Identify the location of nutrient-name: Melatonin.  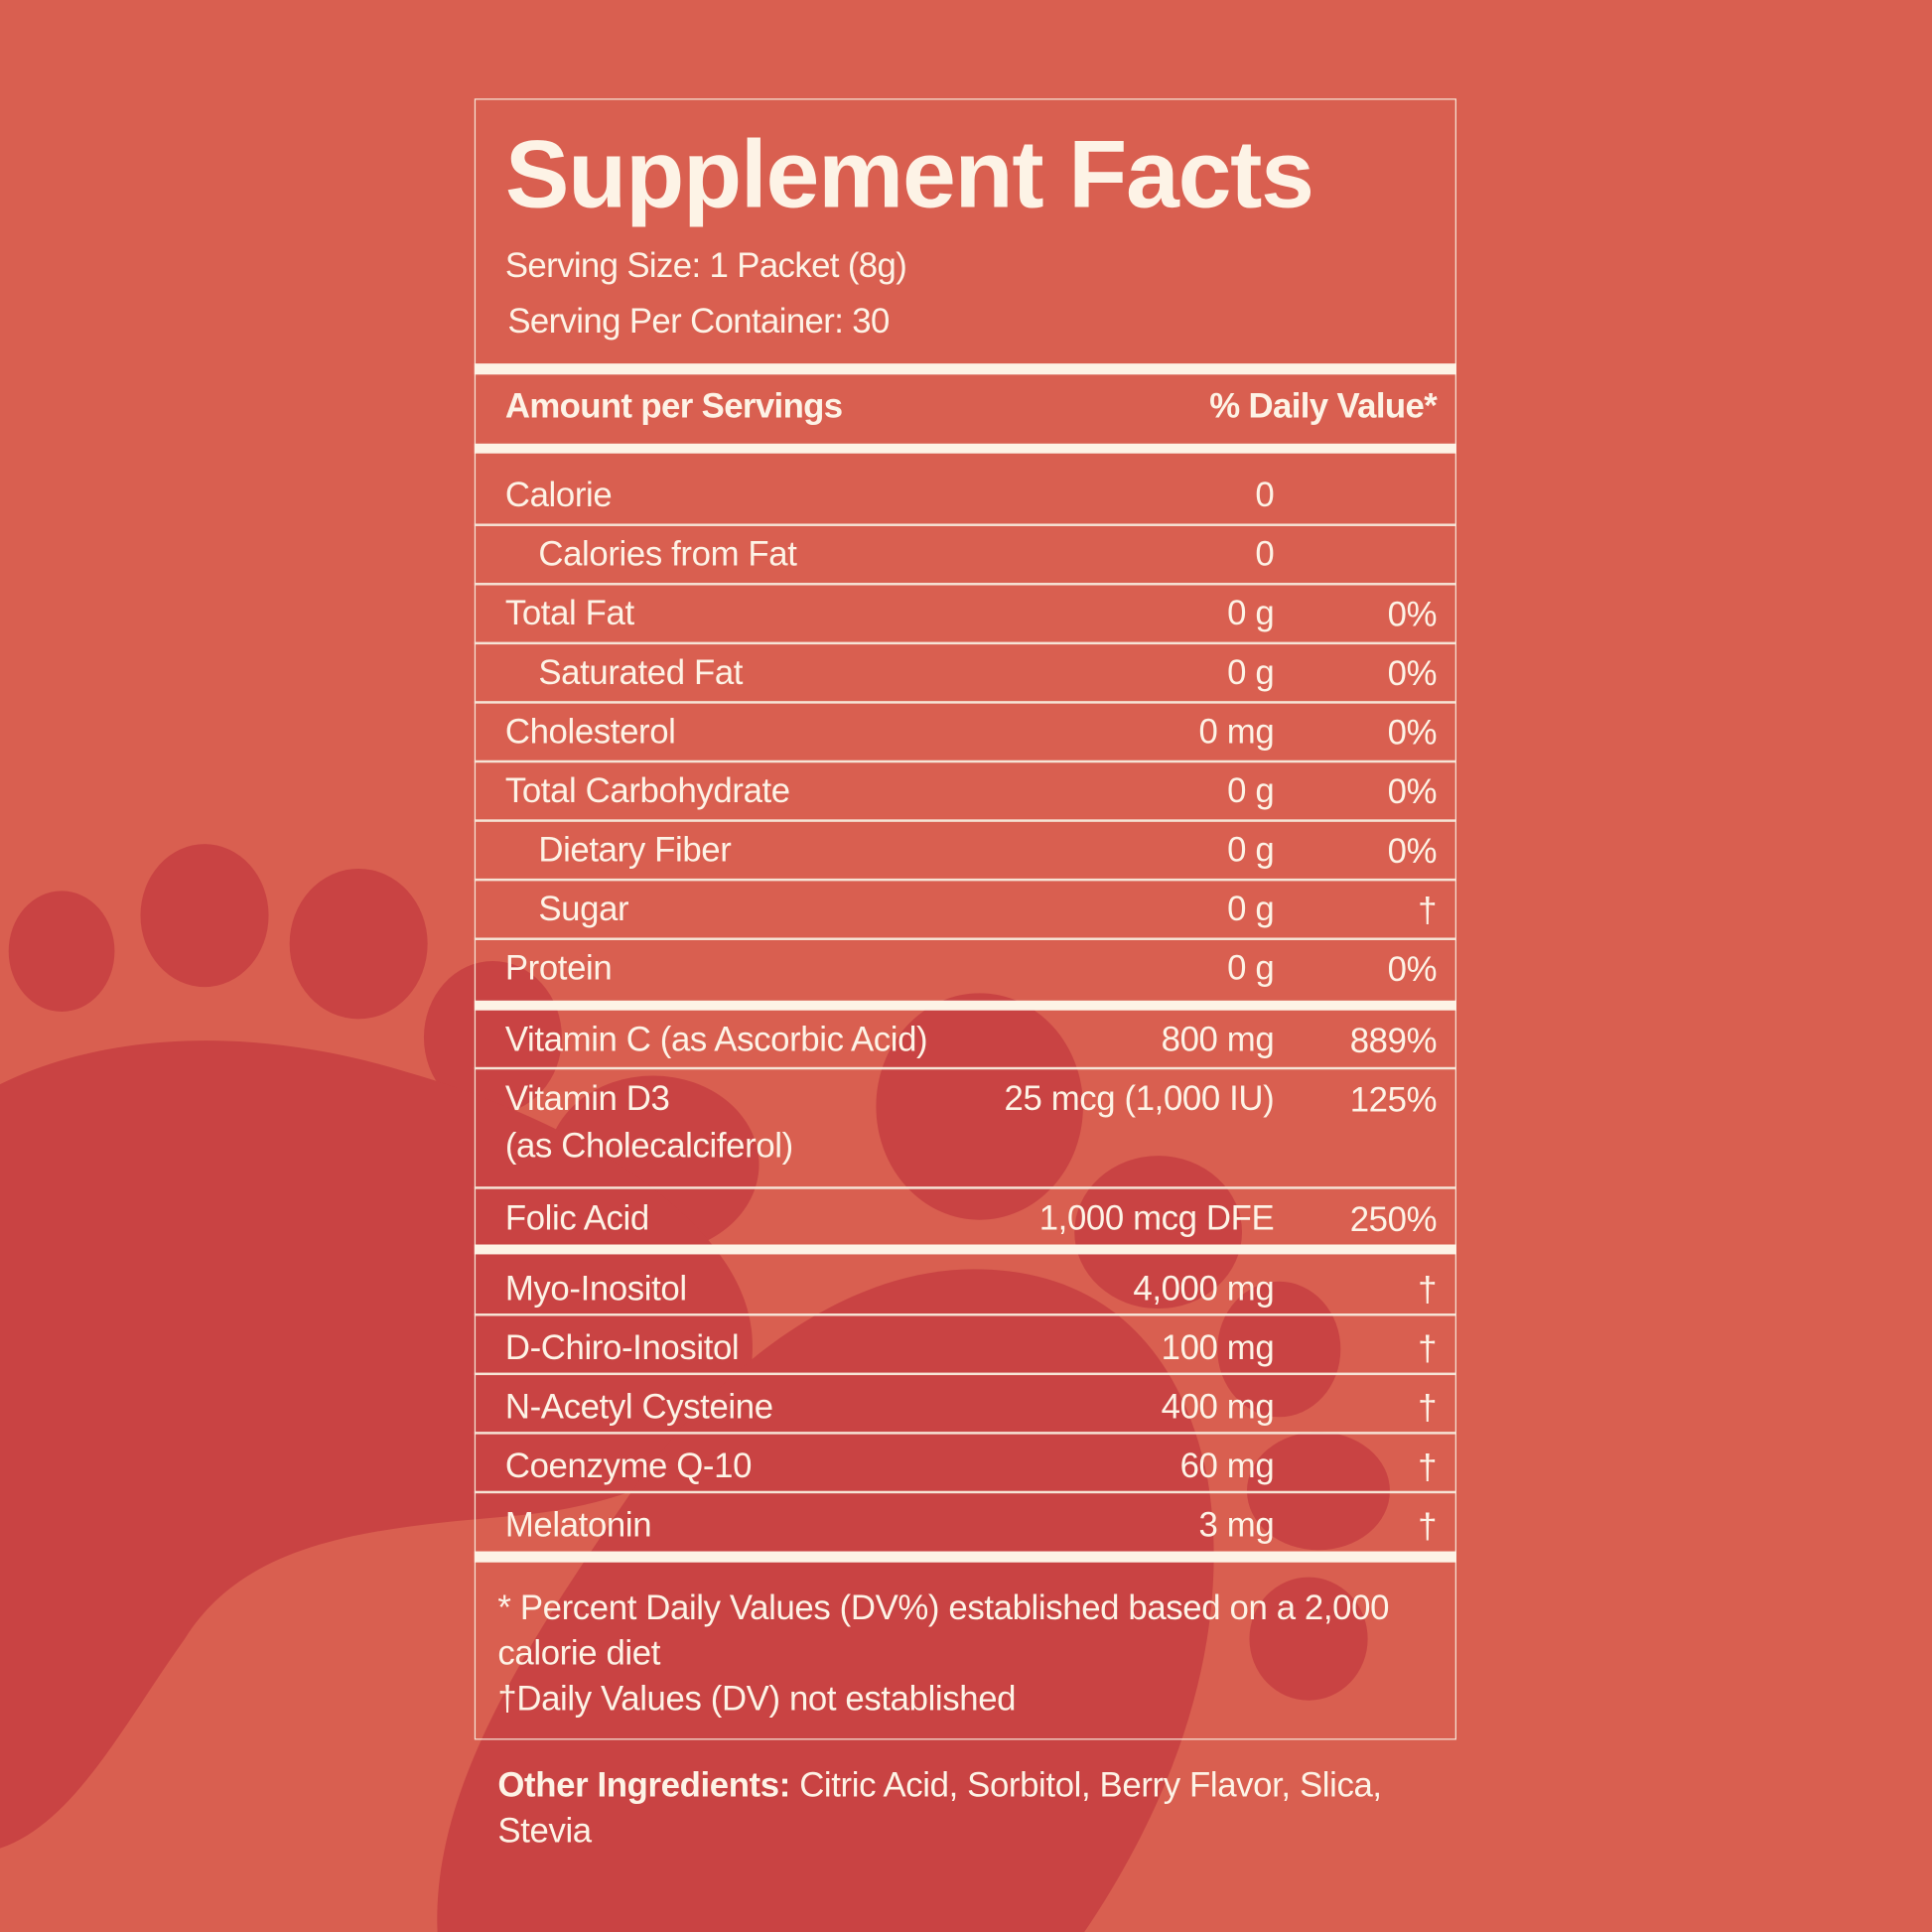
(578, 1525).